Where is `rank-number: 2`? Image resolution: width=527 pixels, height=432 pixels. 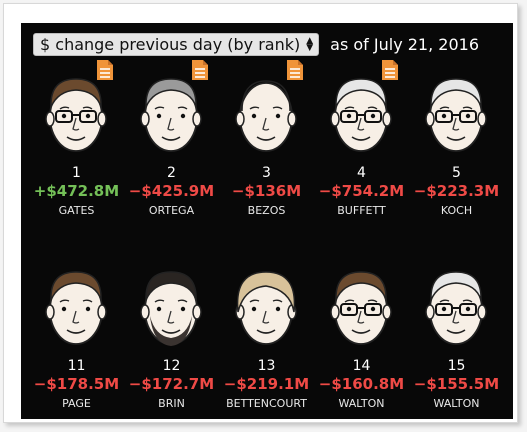
rank-number: 2 is located at coordinates (171, 173).